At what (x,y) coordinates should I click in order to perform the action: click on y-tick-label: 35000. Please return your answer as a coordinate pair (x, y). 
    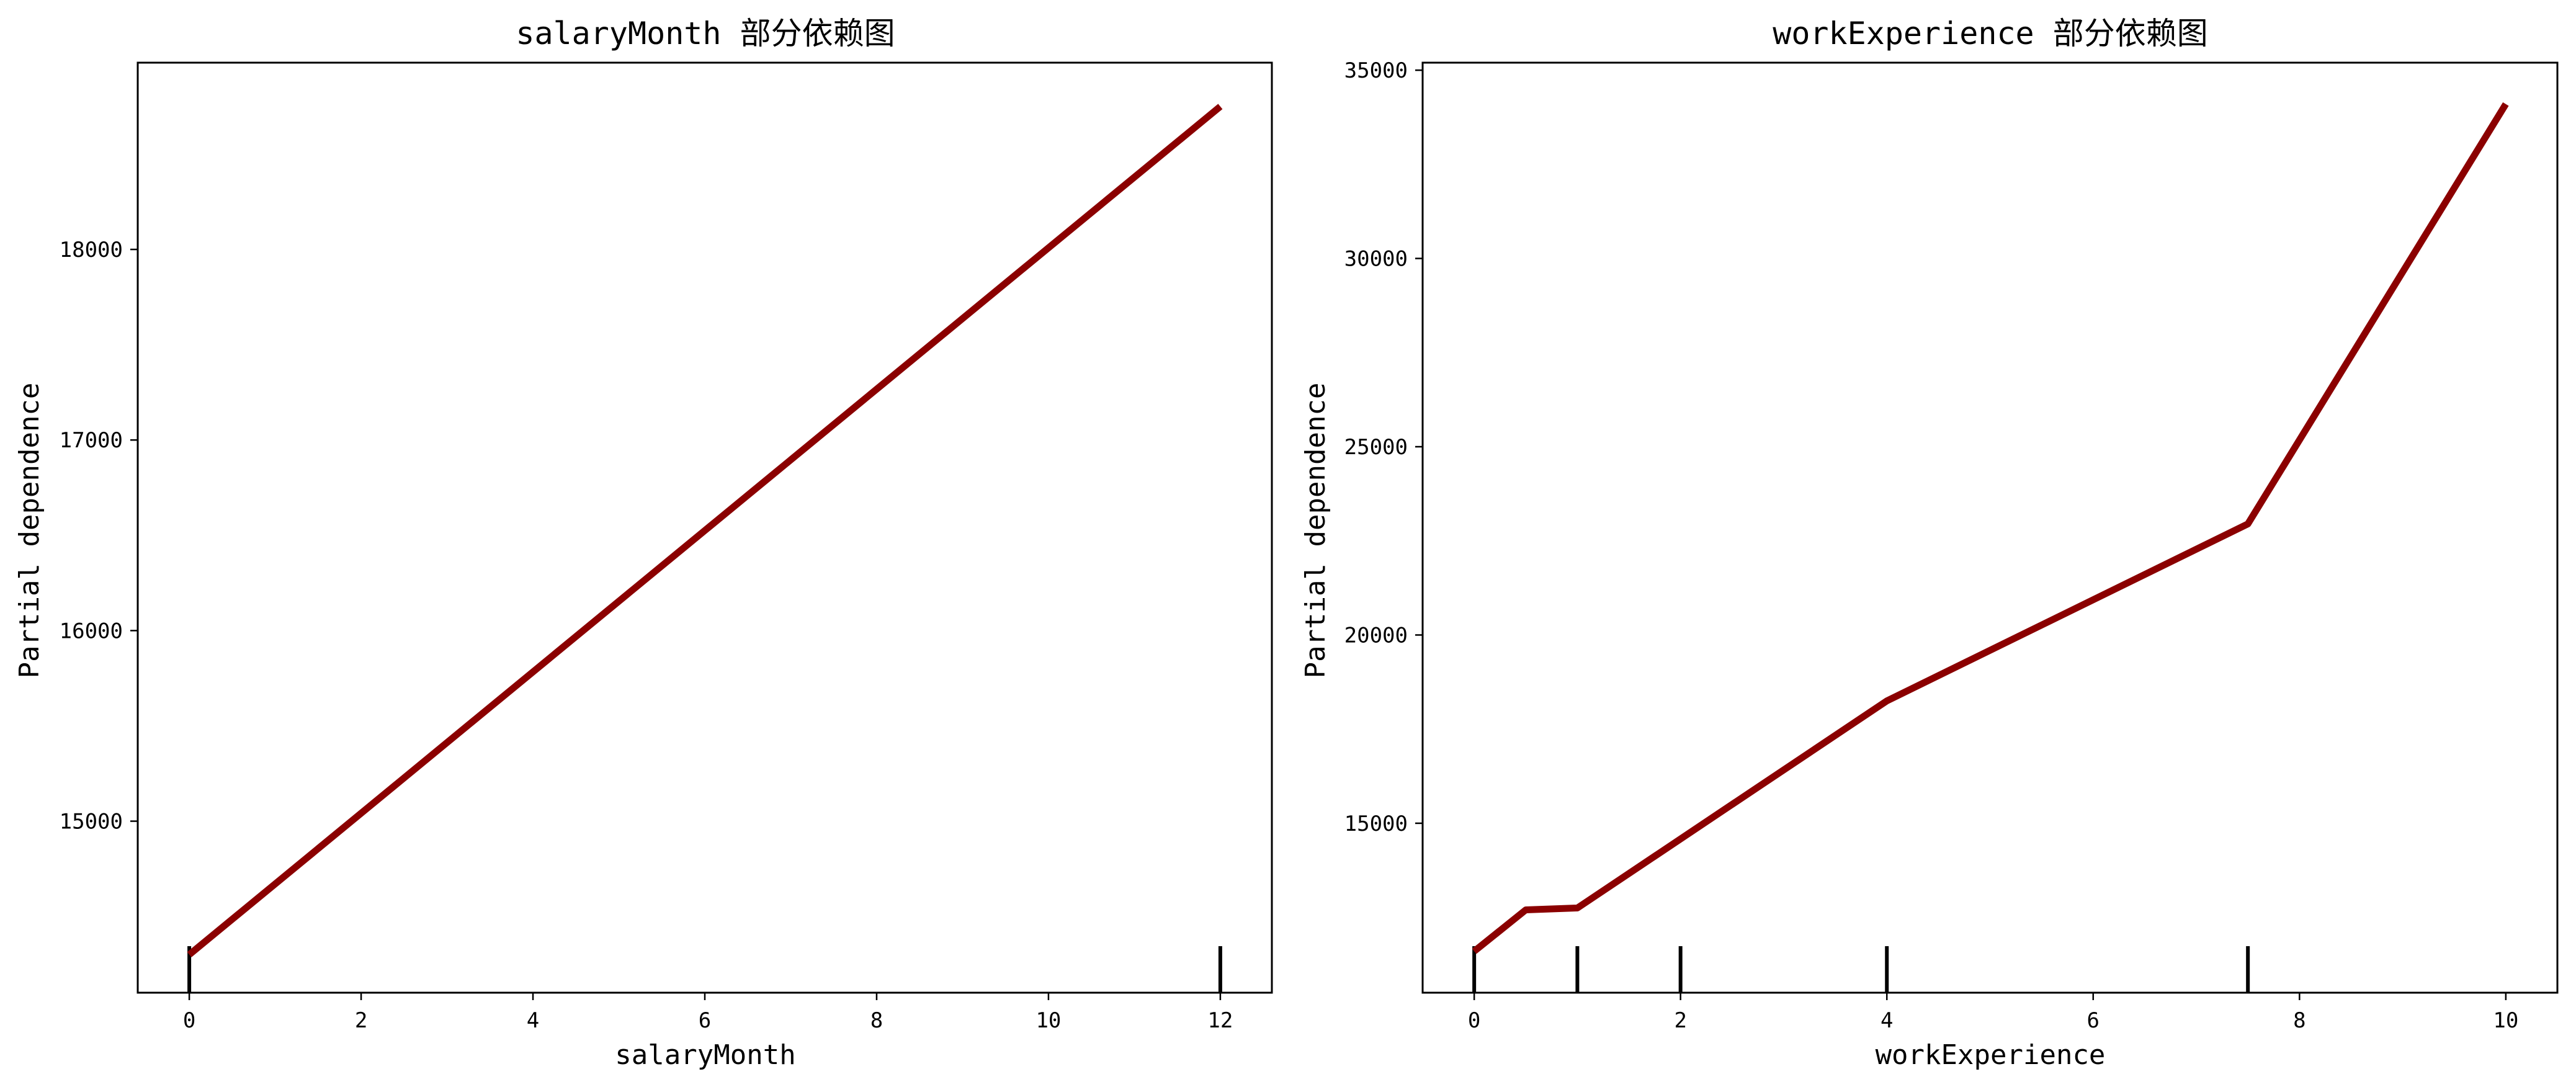
    Looking at the image, I should click on (1376, 70).